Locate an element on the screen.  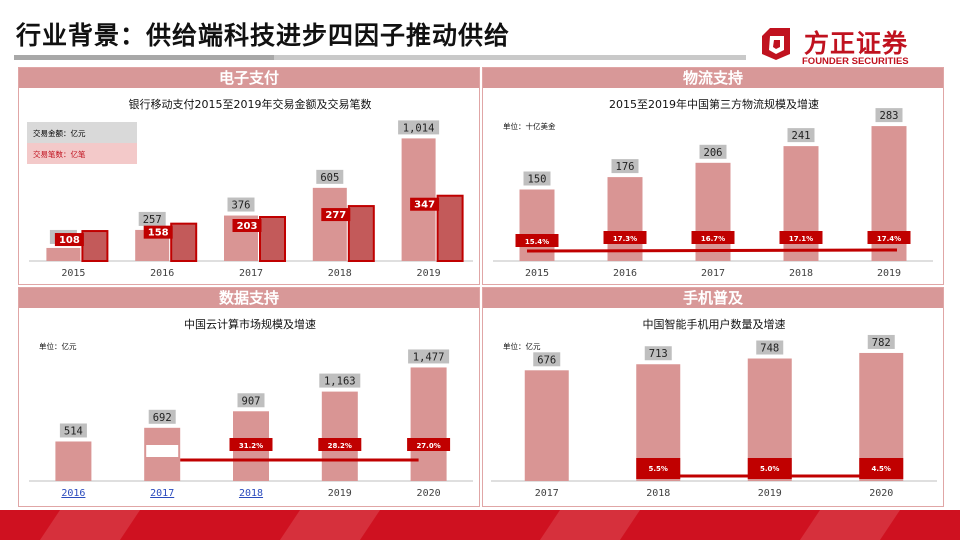
footer-pattern is located at coordinates (470, 525).